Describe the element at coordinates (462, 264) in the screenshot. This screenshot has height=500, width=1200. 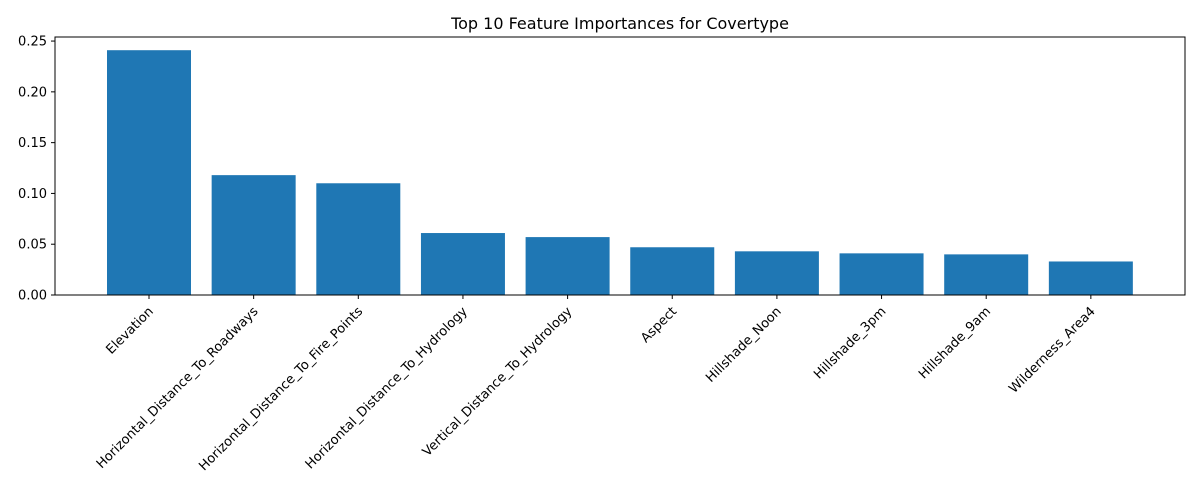
I see `bar-horizontal-distance-to-hydrology` at that location.